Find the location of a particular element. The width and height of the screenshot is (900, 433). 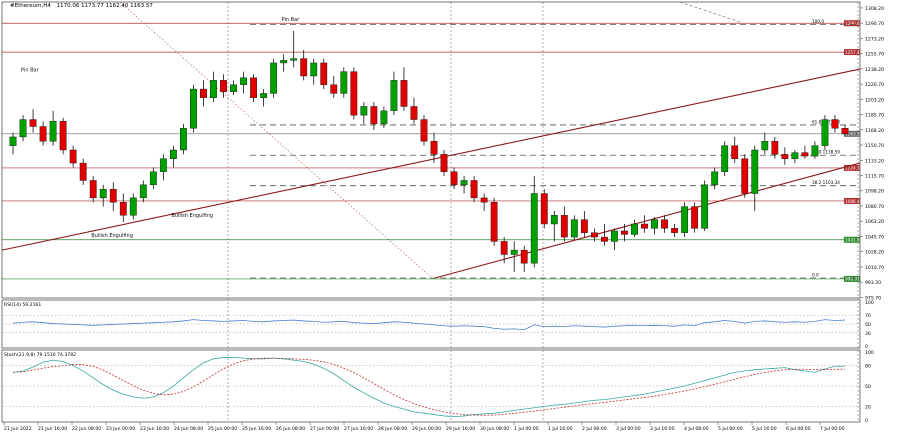

x-tick-label-7: 25 Jun 16:00 is located at coordinates (256, 429).